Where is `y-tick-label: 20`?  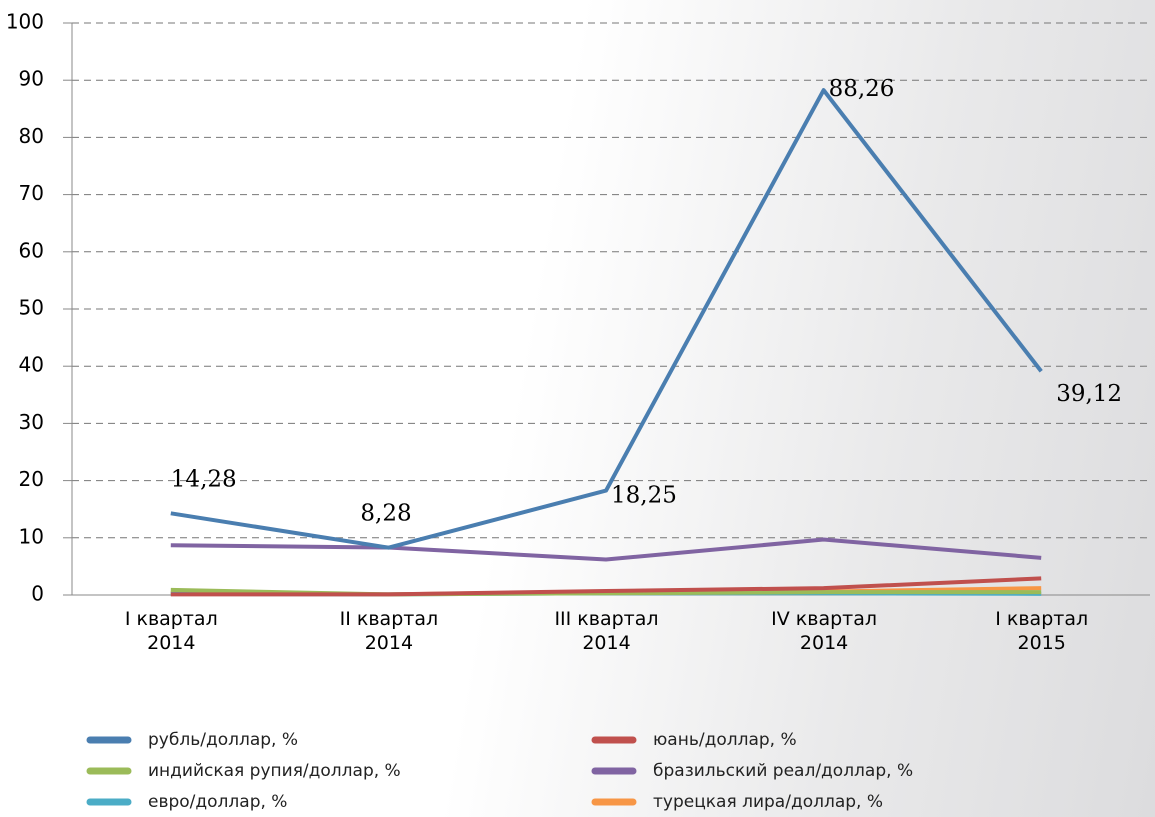 y-tick-label: 20 is located at coordinates (31, 479).